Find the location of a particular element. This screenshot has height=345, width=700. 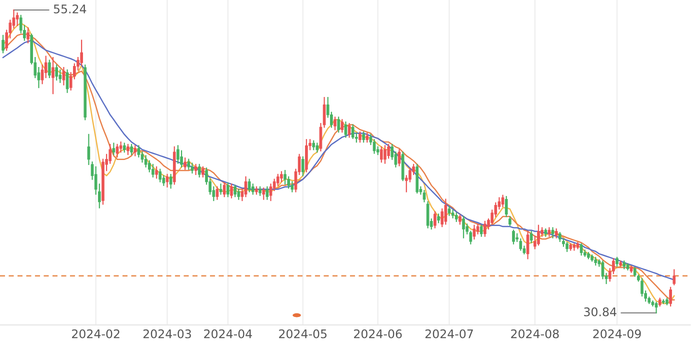

x-tick-label: 2024-08 is located at coordinates (535, 333).